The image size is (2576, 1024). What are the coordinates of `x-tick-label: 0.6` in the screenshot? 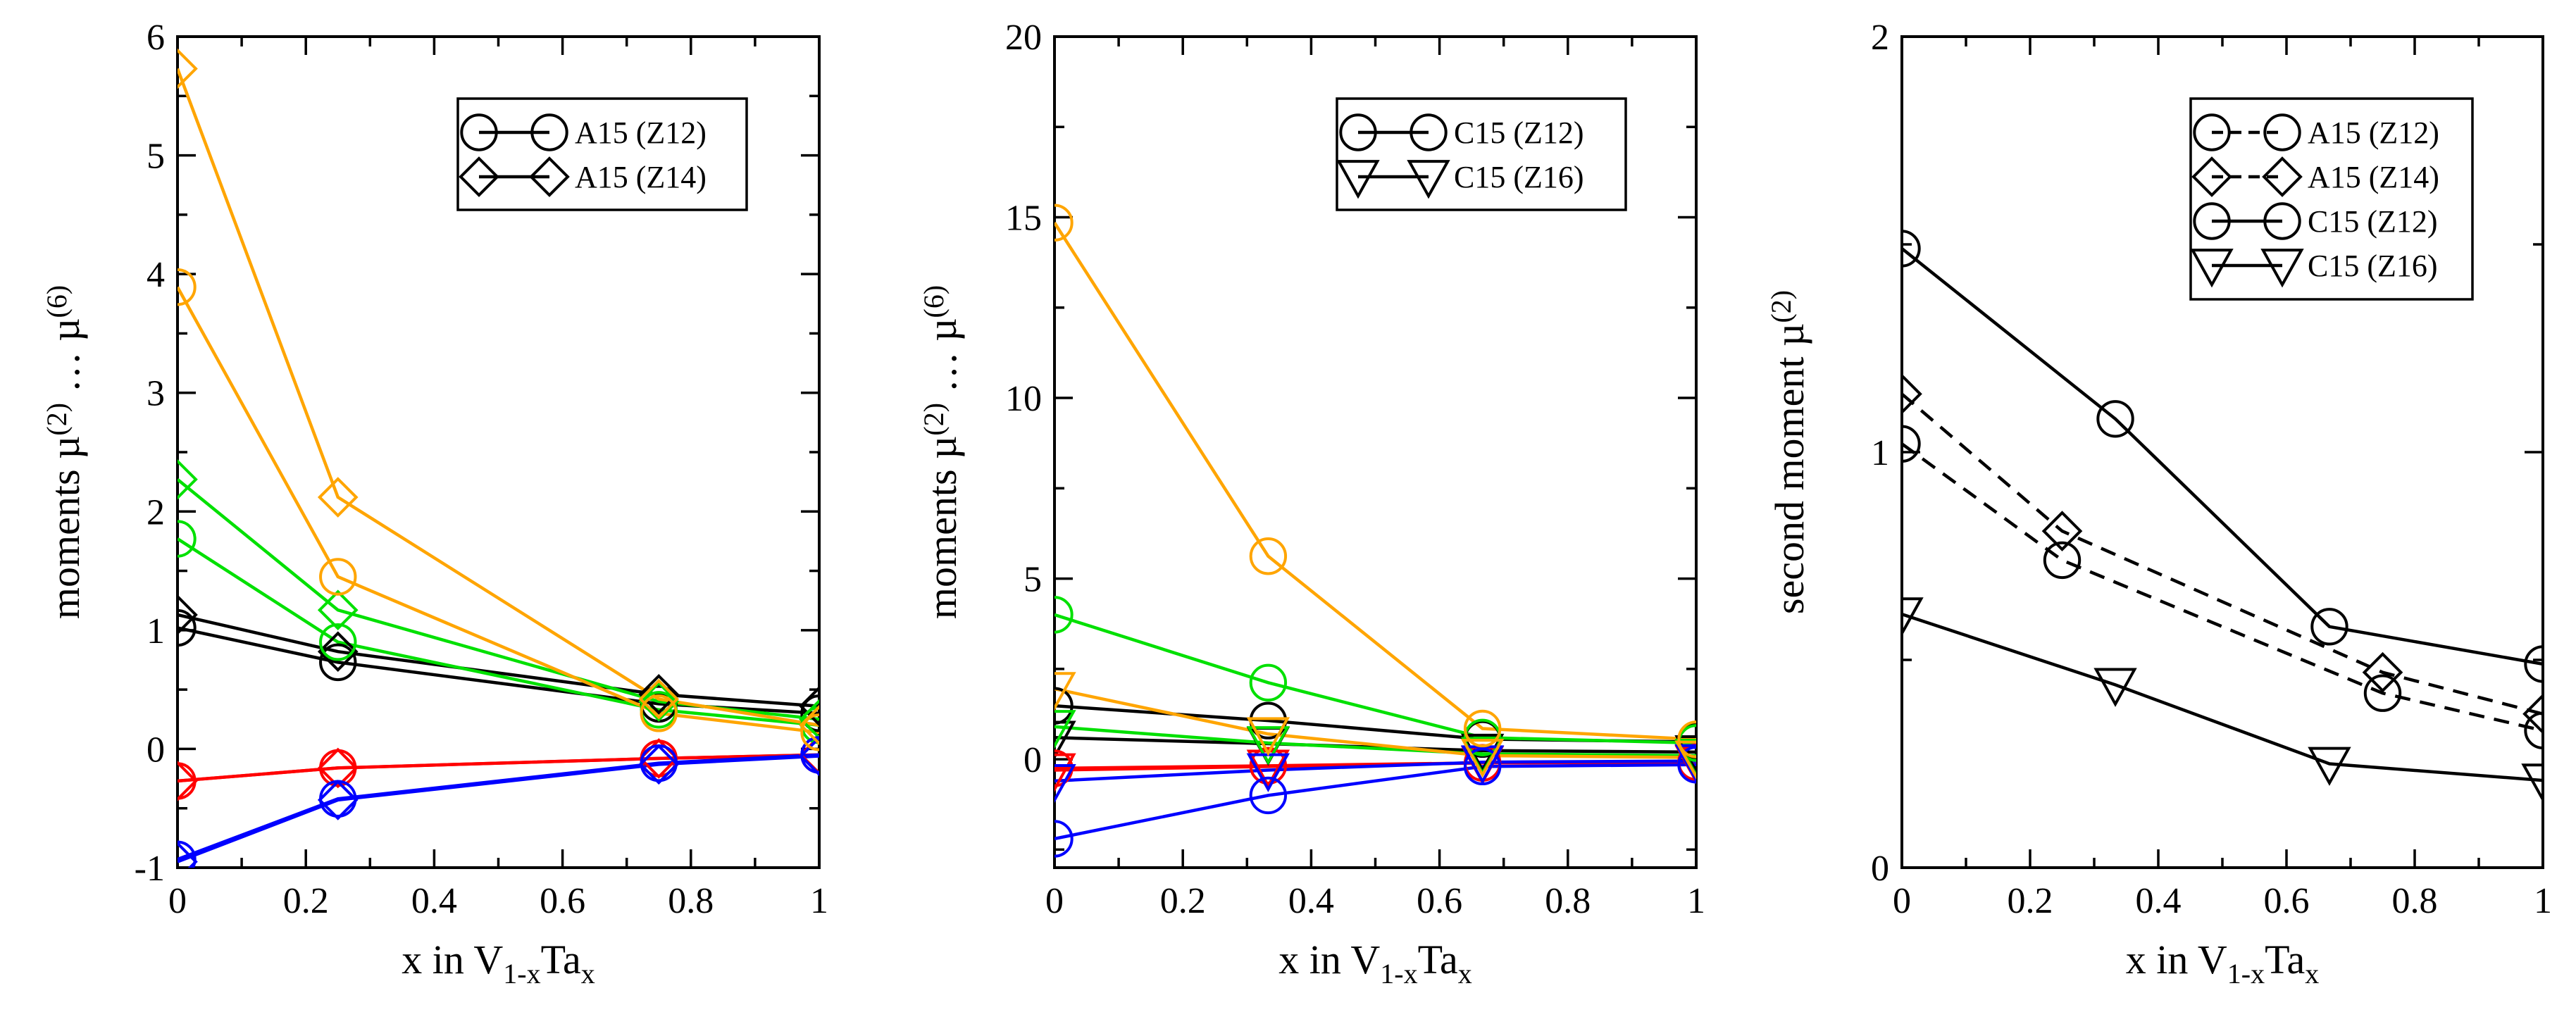 It's located at (2287, 901).